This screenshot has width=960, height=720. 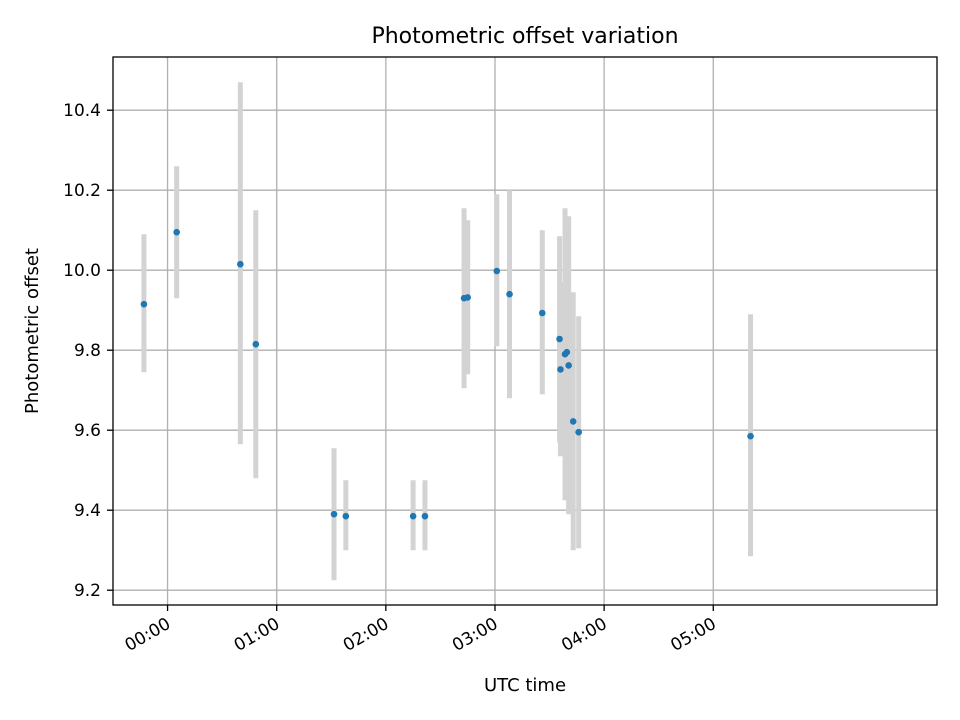 I want to click on y-axis-label: Photometric offset, so click(x=32, y=331).